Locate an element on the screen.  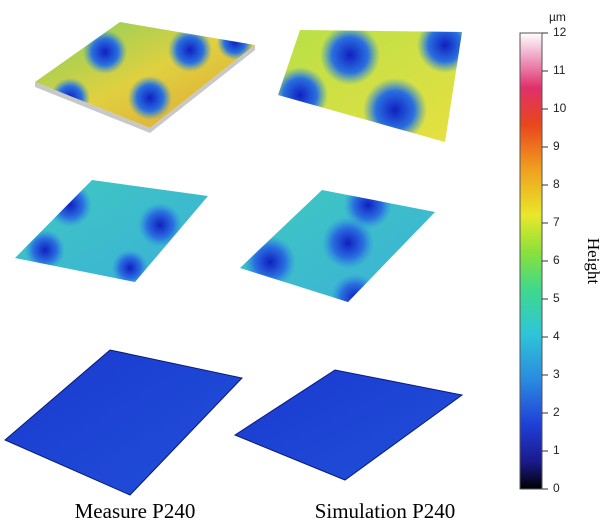
colorbar-unit: µm is located at coordinates (557, 17).